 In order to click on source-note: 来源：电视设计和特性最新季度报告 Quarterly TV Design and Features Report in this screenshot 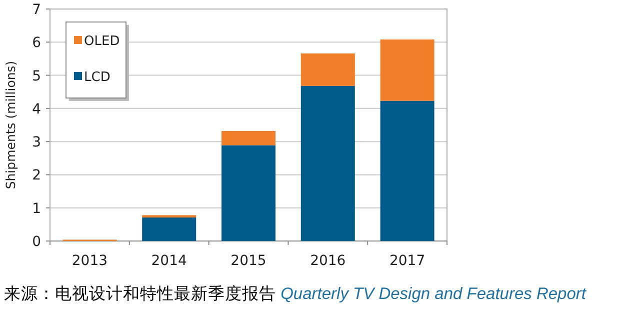, I will do `click(295, 294)`.